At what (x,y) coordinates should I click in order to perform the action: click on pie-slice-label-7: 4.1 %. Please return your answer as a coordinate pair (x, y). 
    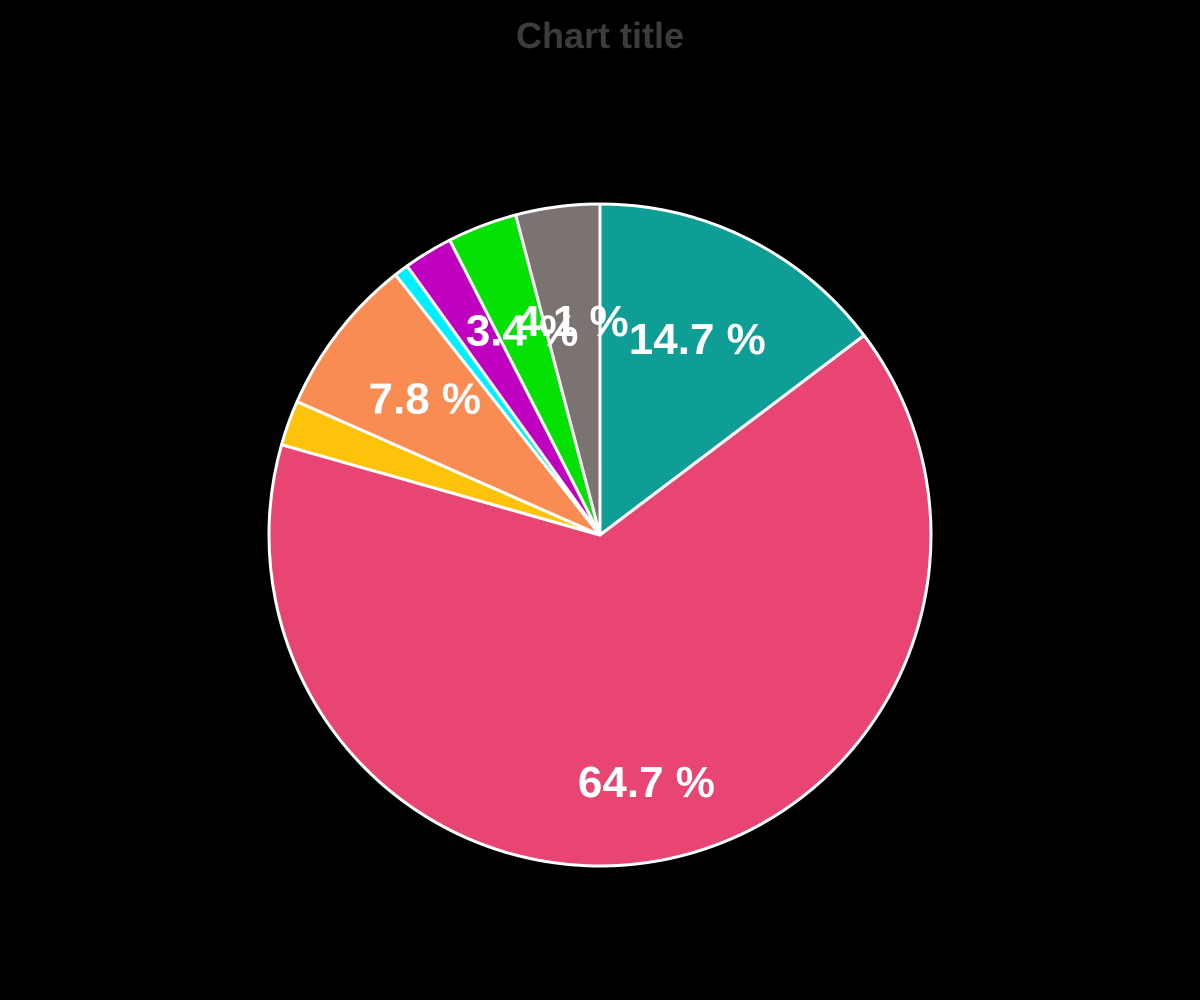
    Looking at the image, I should click on (572, 321).